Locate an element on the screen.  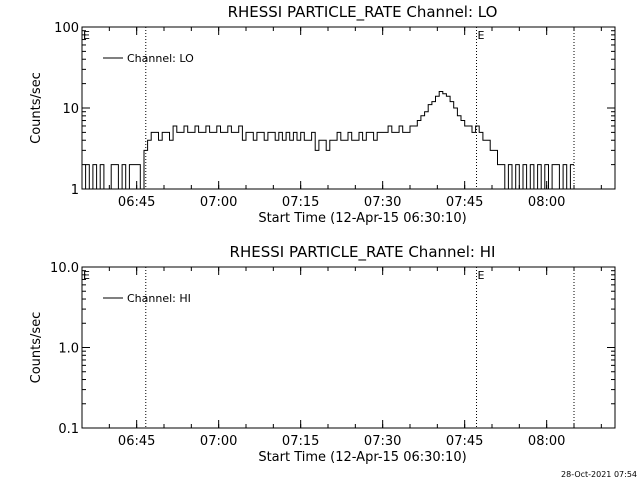
x-axis-label-hi: Start Time (12-Apr-15 06:30:10) is located at coordinates (362, 457).